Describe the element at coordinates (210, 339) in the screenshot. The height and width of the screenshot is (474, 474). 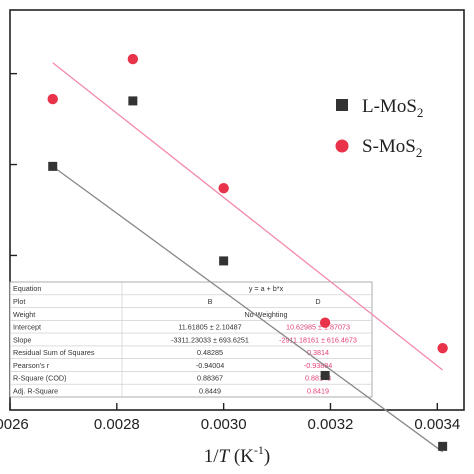
I see `fit-table-cell: -3311.23033 ± 693.6251` at that location.